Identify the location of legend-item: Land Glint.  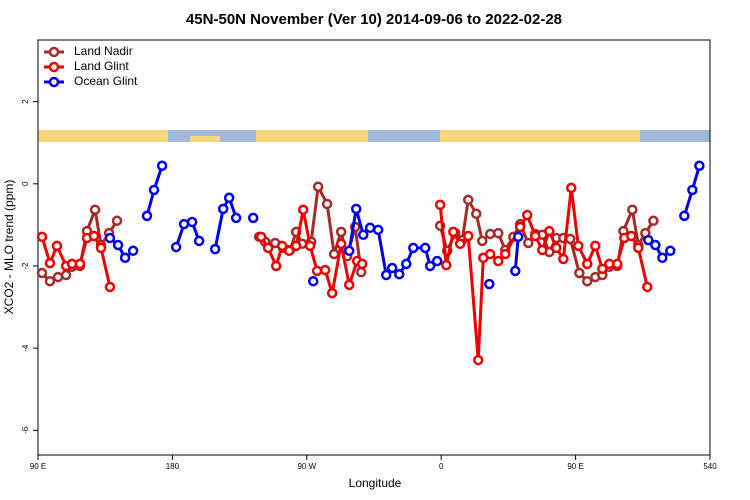
(86, 66).